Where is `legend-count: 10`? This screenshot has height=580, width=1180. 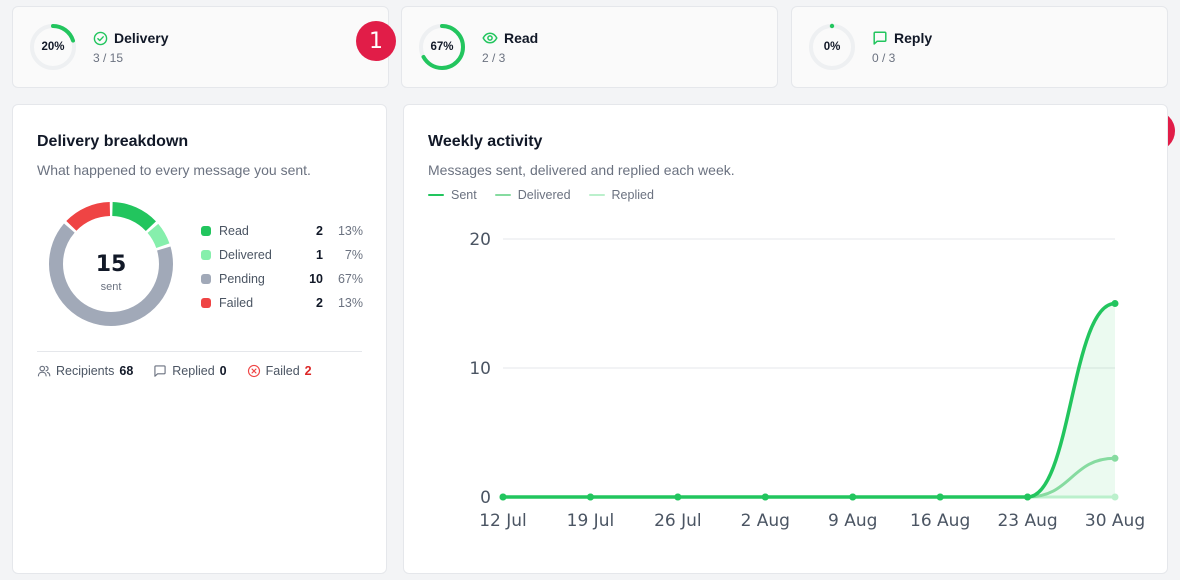 legend-count: 10 is located at coordinates (316, 279).